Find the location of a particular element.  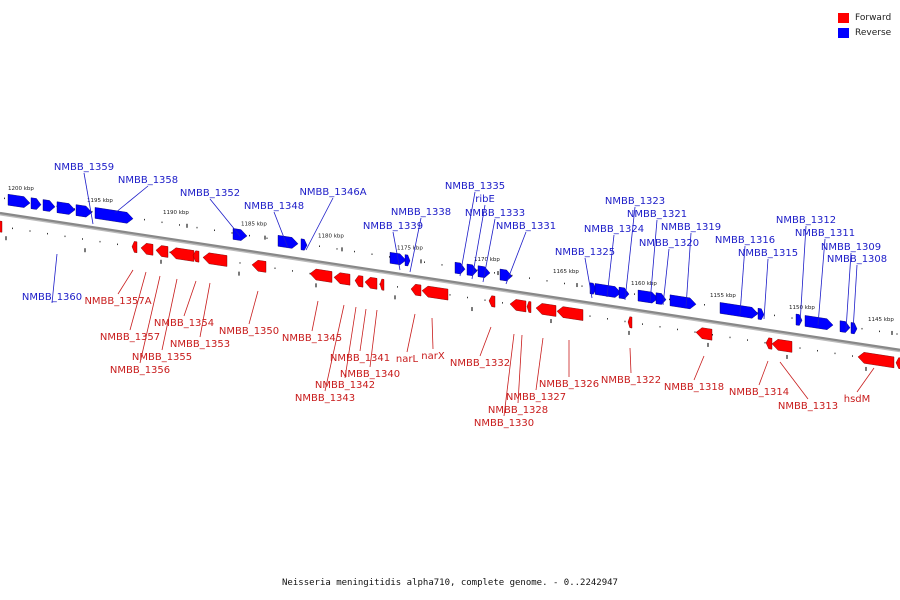

gene-label: NMBB_1327 is located at coordinates (536, 397).